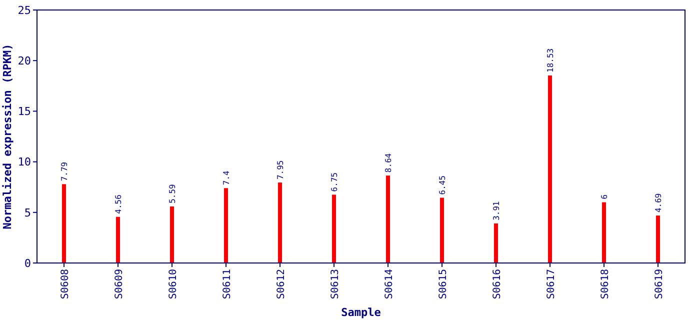  Describe the element at coordinates (7, 137) in the screenshot. I see `y-axis-title: Normalized expression (RPKM)` at that location.